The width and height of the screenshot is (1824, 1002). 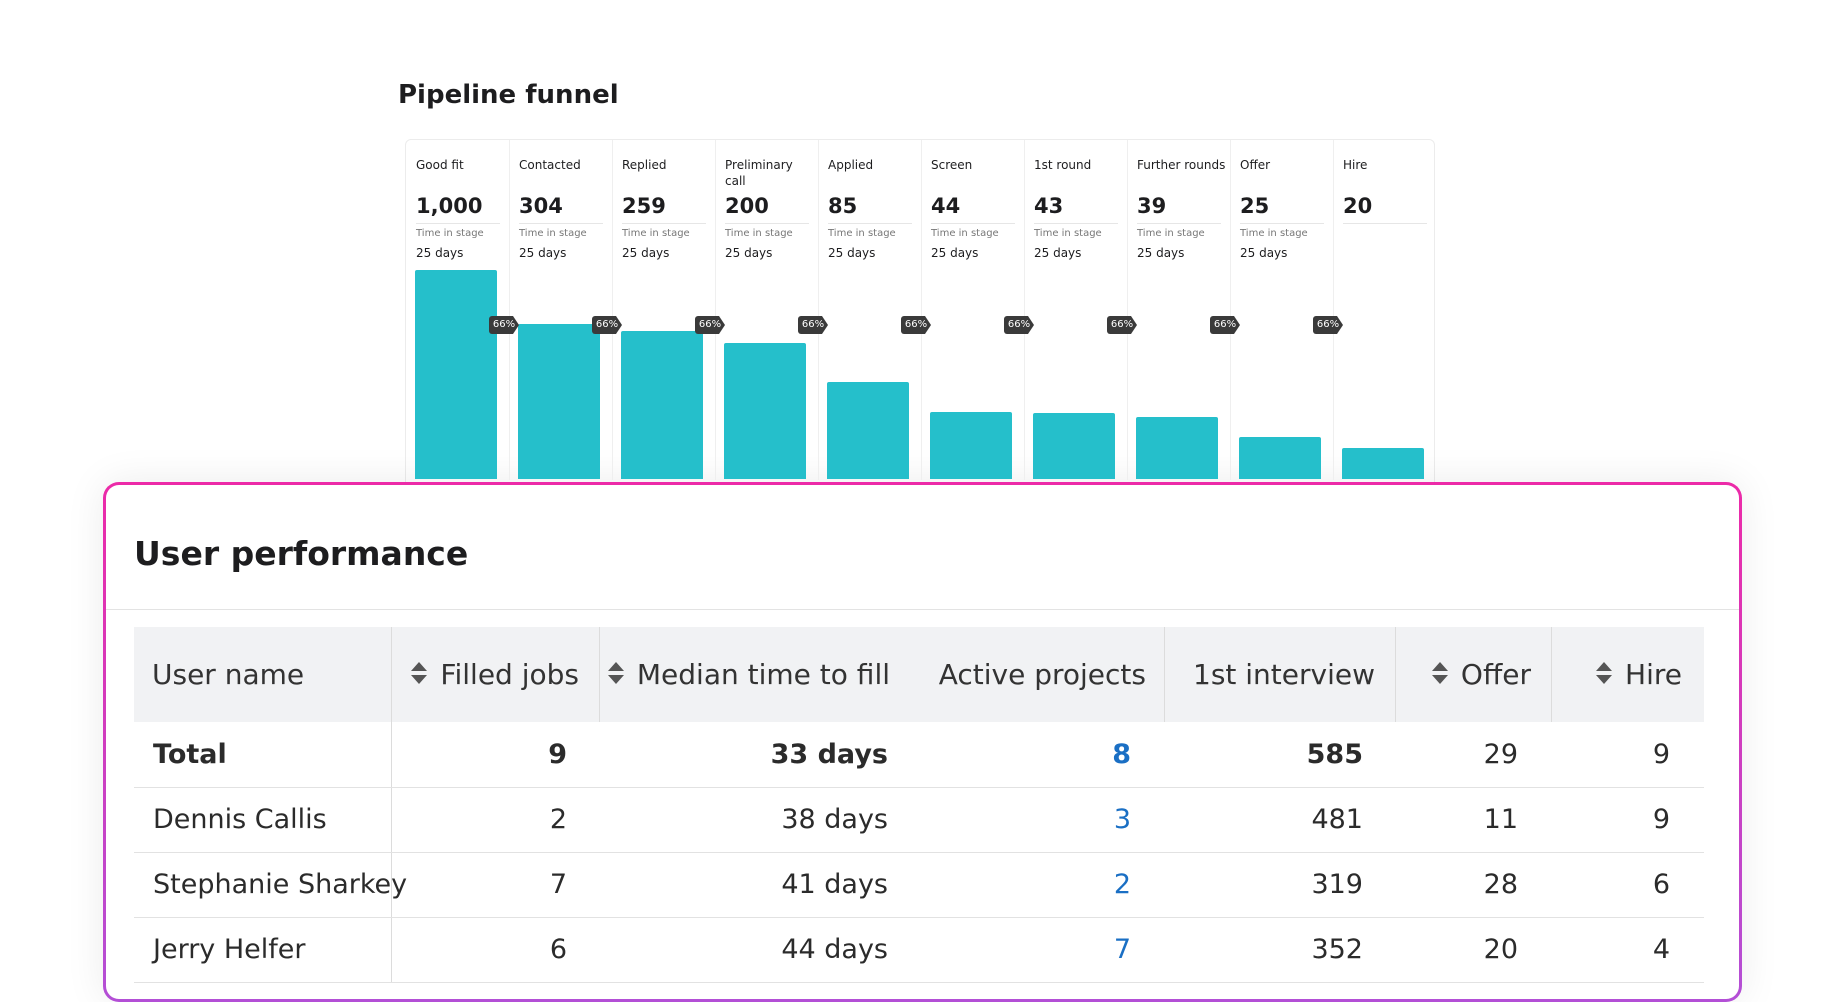 What do you see at coordinates (1495, 674) in the screenshot?
I see `header-text: Offer` at bounding box center [1495, 674].